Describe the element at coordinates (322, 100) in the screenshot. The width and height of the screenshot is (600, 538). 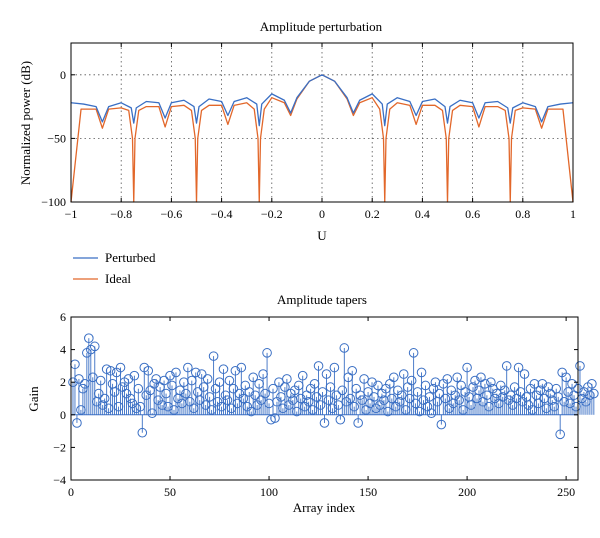
I see `series-line-perturbed` at that location.